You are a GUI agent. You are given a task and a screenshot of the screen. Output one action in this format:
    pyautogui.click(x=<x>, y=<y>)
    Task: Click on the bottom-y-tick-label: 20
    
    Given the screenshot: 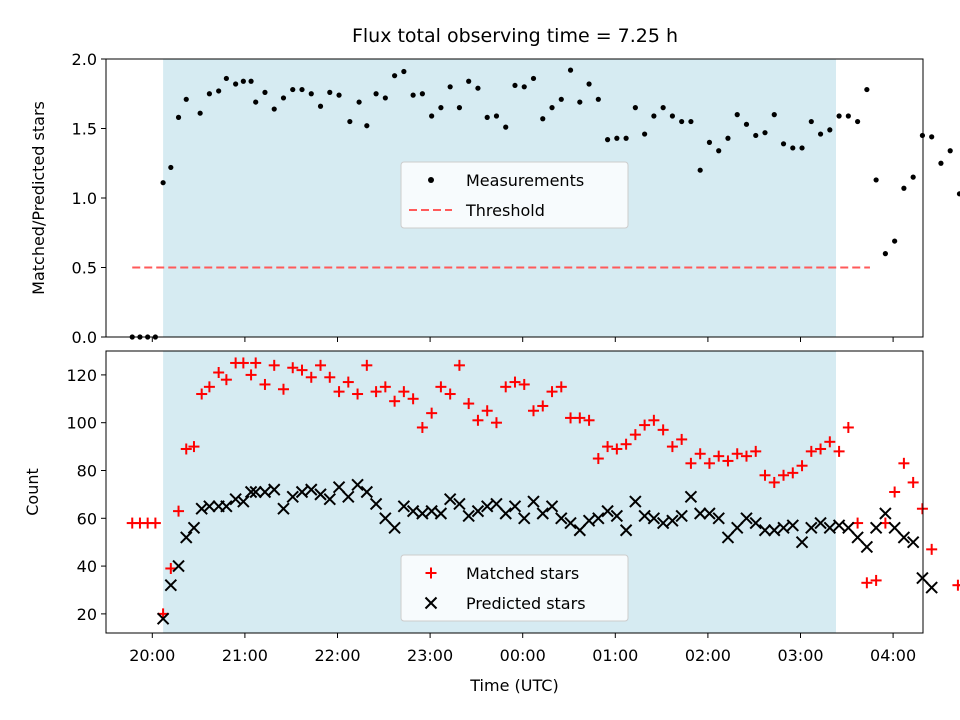 What is the action you would take?
    pyautogui.click(x=87, y=614)
    